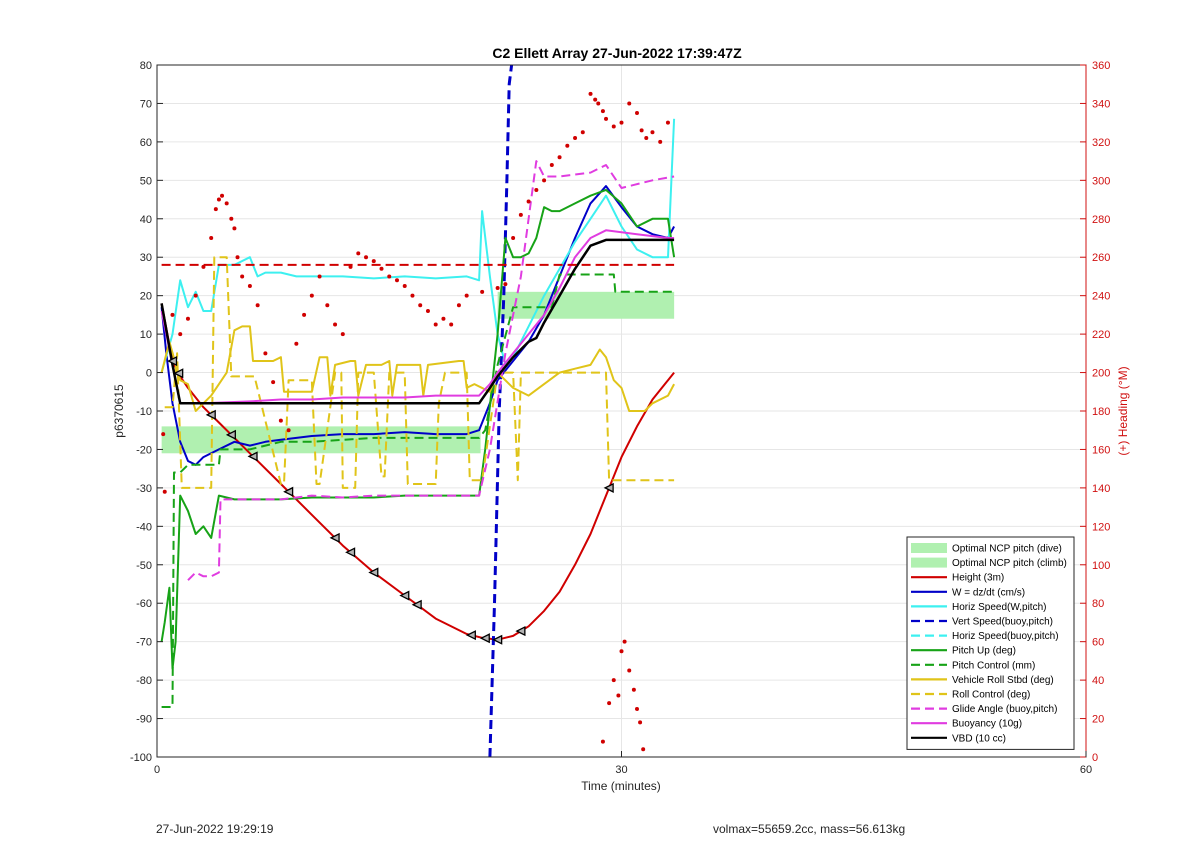  I want to click on y-right-tick-label: 360, so click(1101, 66).